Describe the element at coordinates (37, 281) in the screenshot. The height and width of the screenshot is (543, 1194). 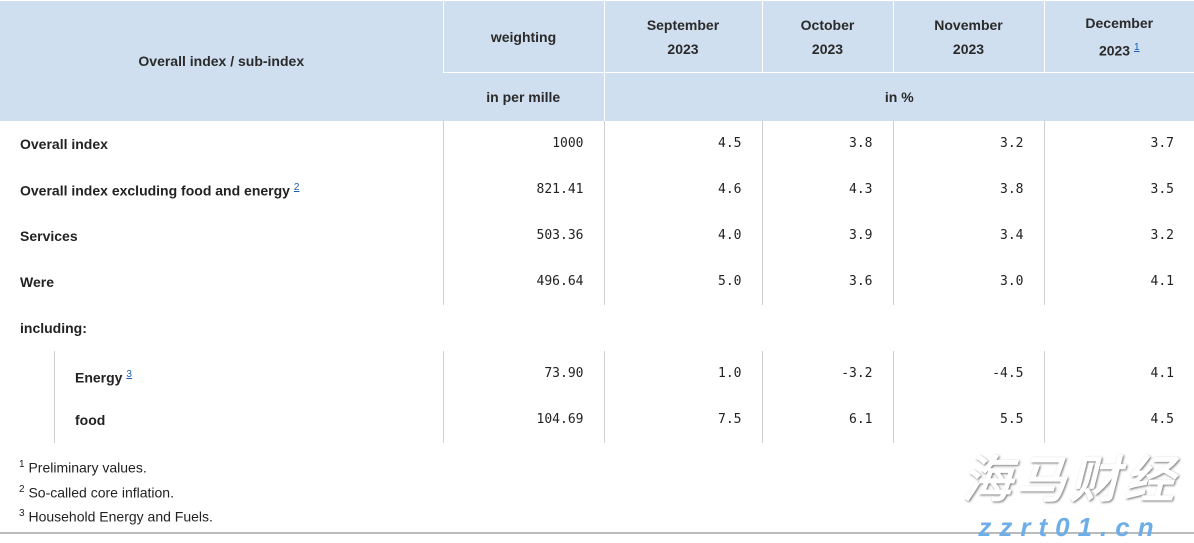
I see `row-label: Were` at that location.